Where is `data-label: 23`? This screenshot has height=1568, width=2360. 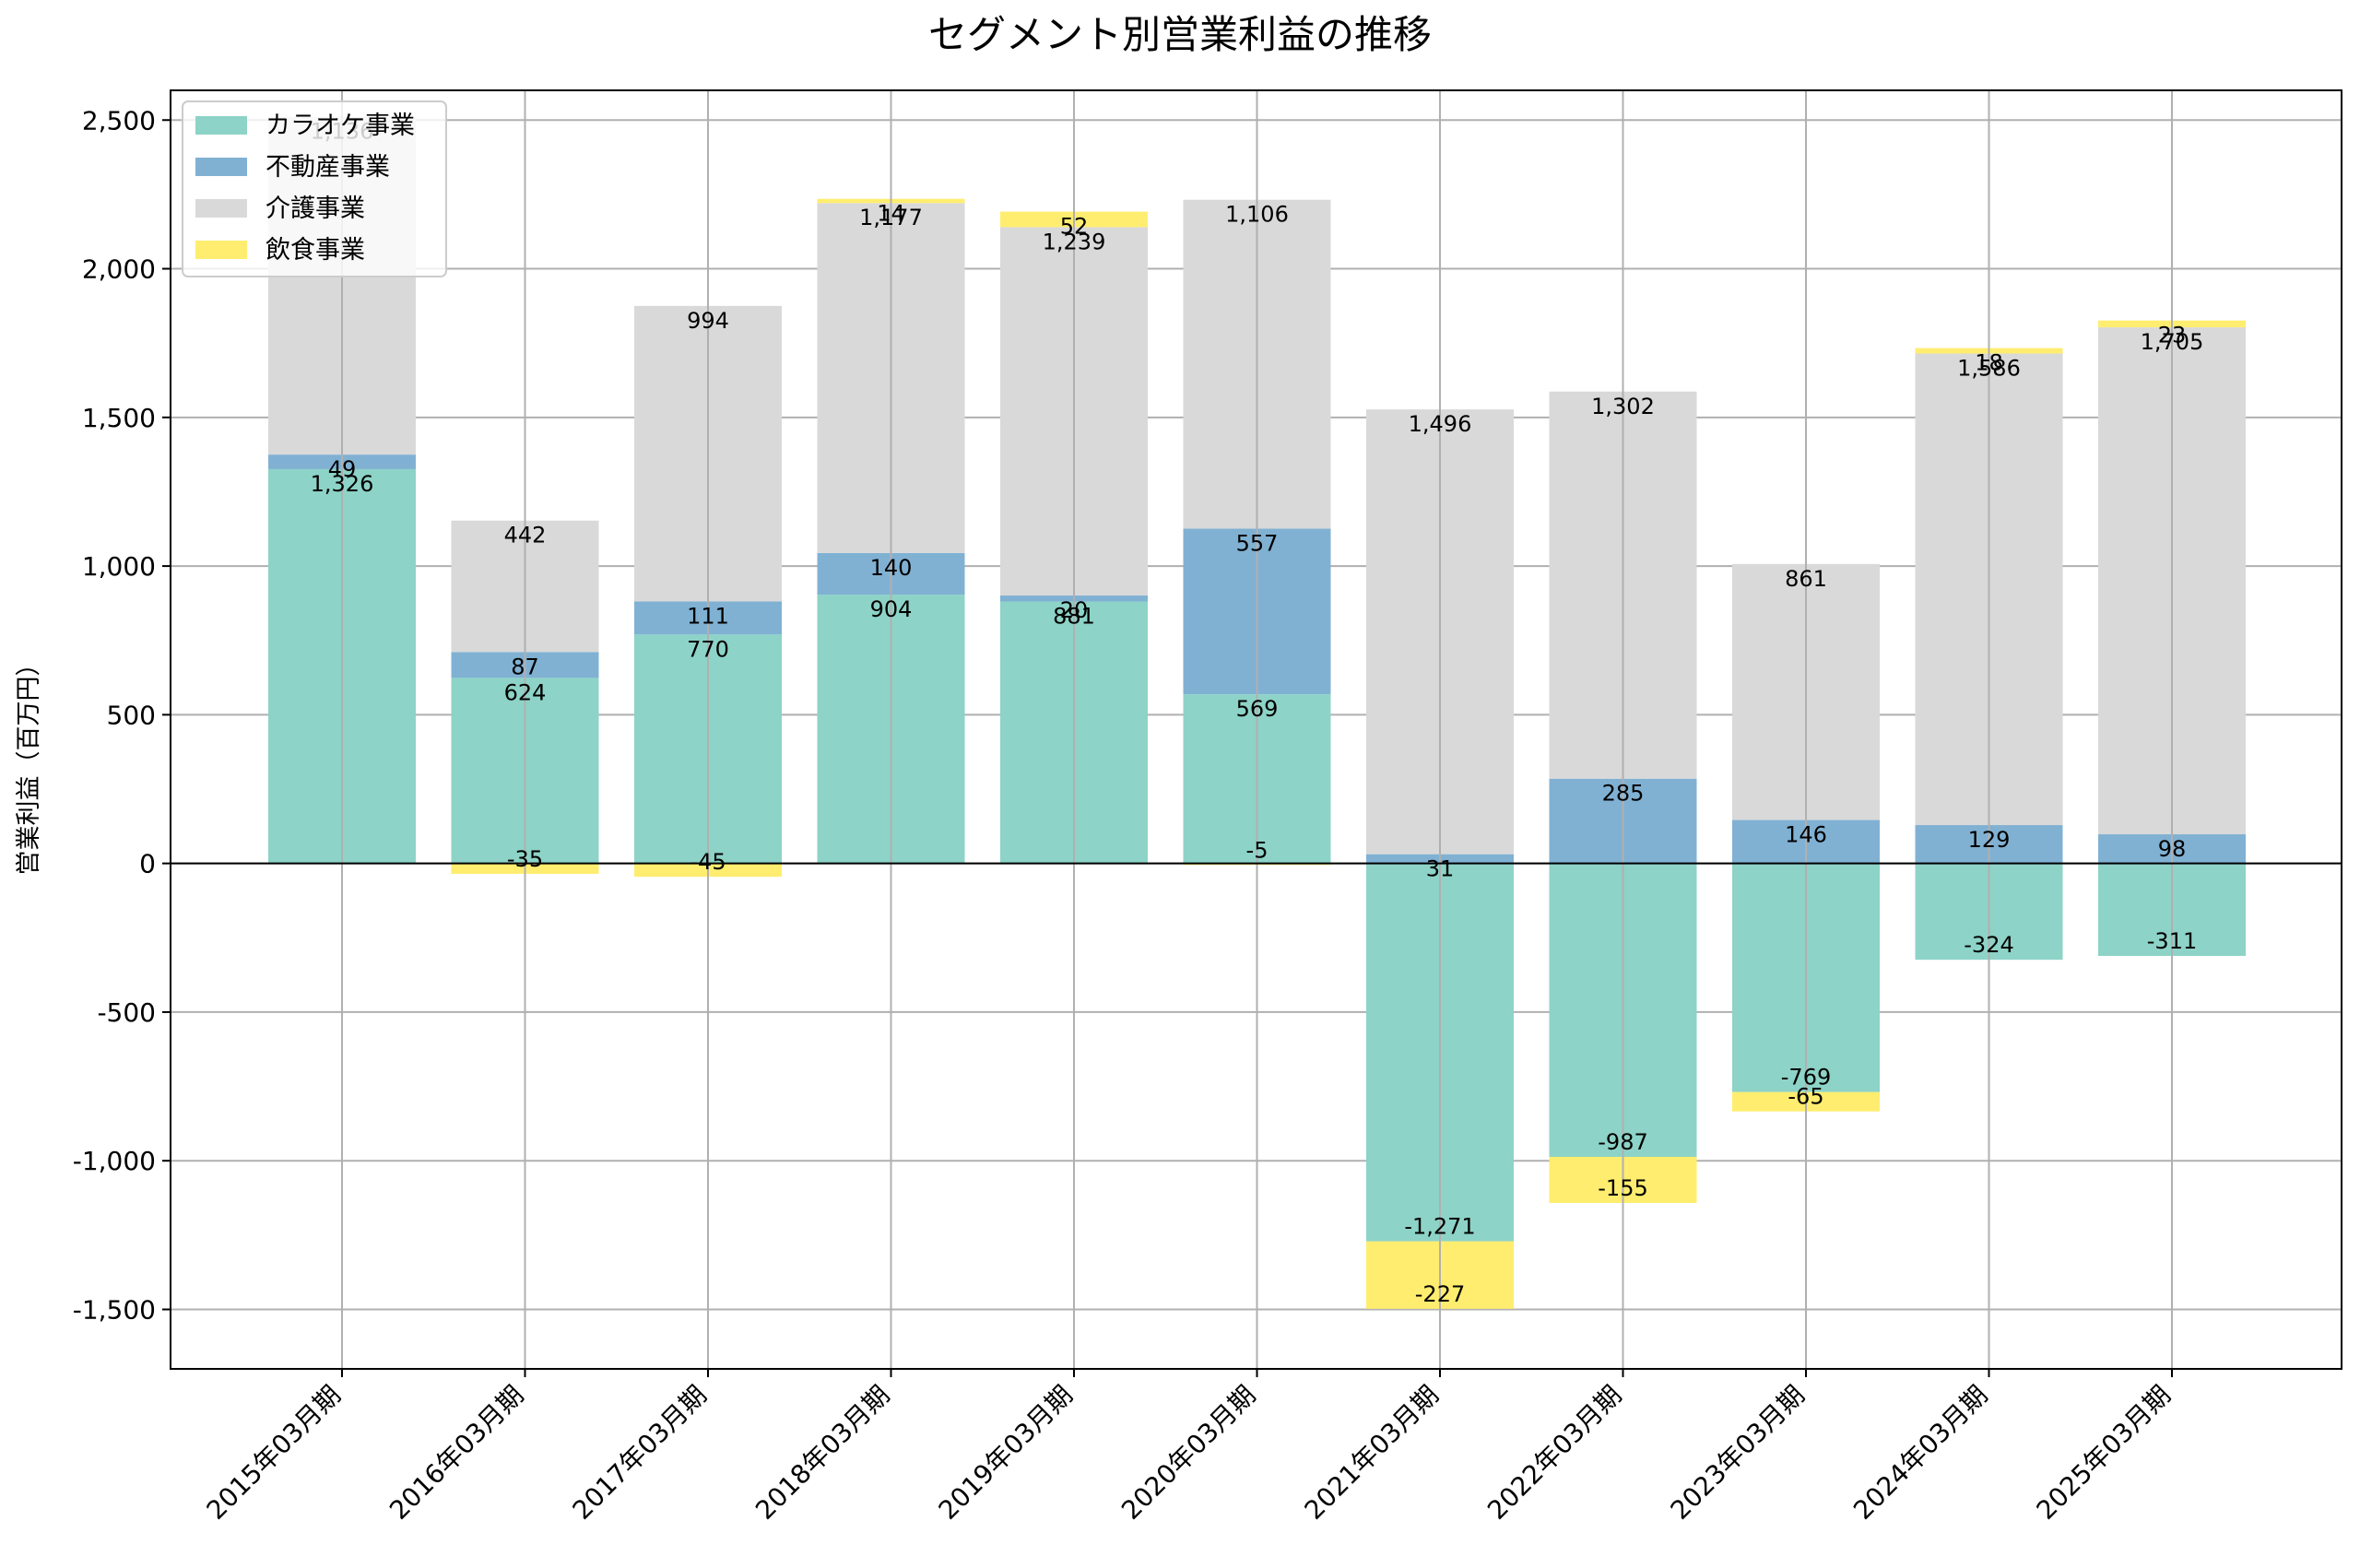
data-label: 23 is located at coordinates (2172, 335).